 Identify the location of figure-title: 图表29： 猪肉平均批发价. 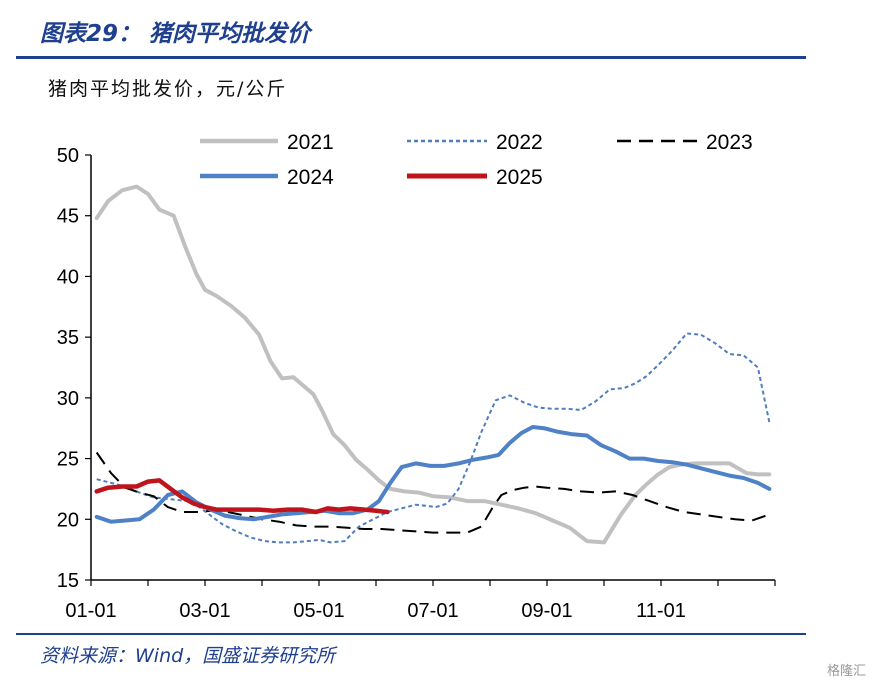
(175, 34).